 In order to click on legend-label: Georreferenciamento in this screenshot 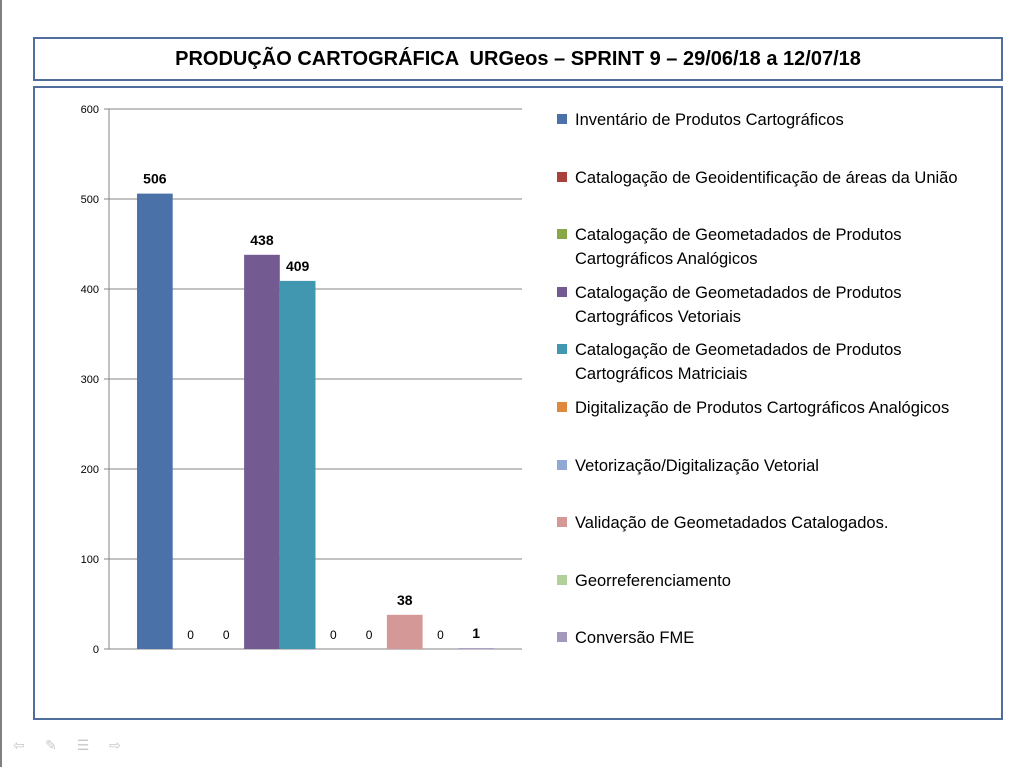, I will do `click(653, 580)`.